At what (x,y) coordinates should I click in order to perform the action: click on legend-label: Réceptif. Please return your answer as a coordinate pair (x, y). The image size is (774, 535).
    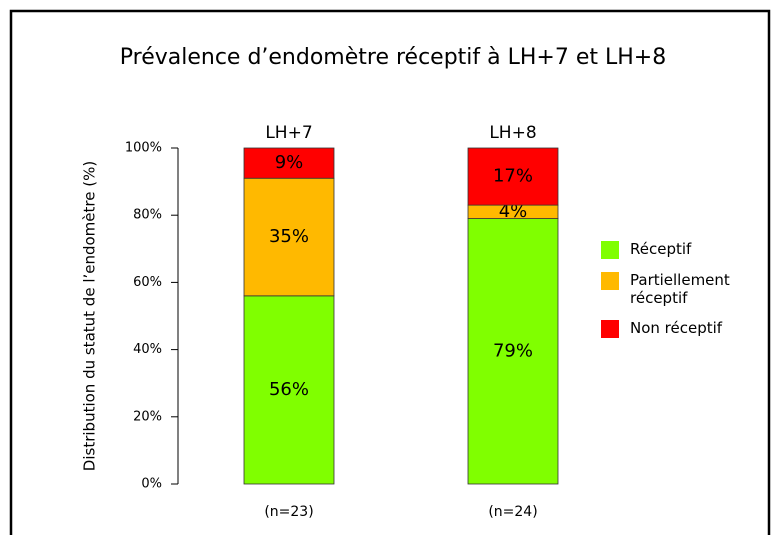
    Looking at the image, I should click on (661, 249).